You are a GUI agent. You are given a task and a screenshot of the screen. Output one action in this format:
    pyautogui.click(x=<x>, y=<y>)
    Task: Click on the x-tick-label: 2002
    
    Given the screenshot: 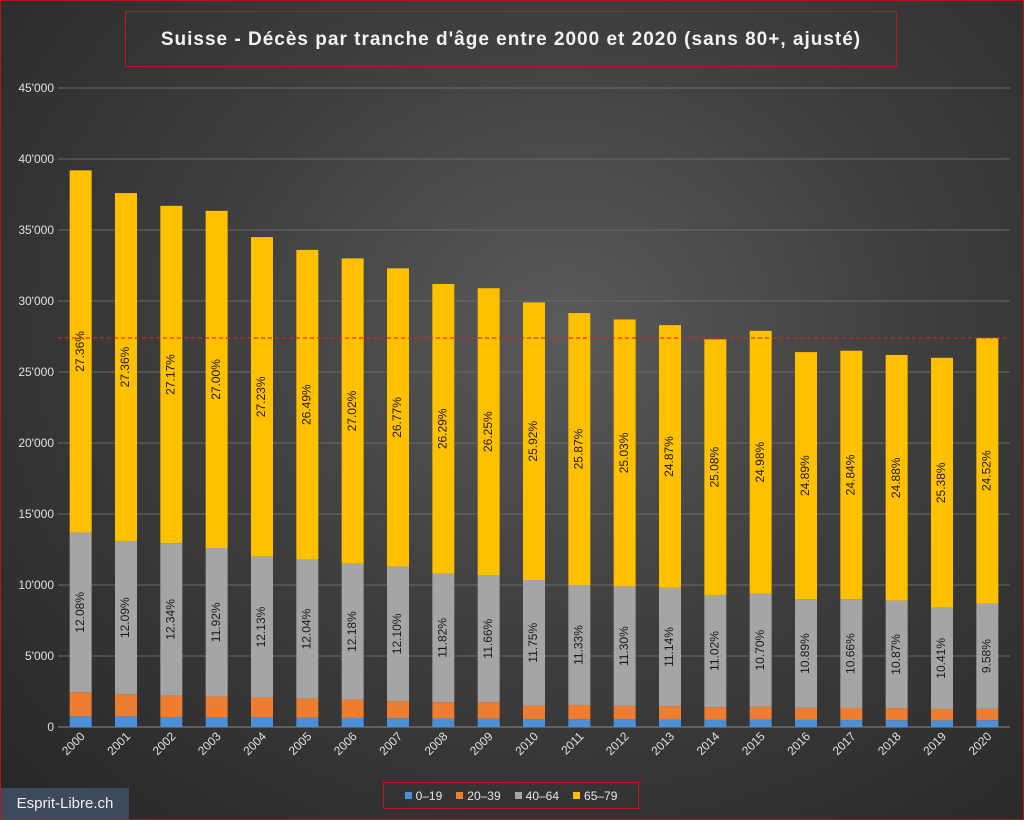 What is the action you would take?
    pyautogui.click(x=164, y=743)
    